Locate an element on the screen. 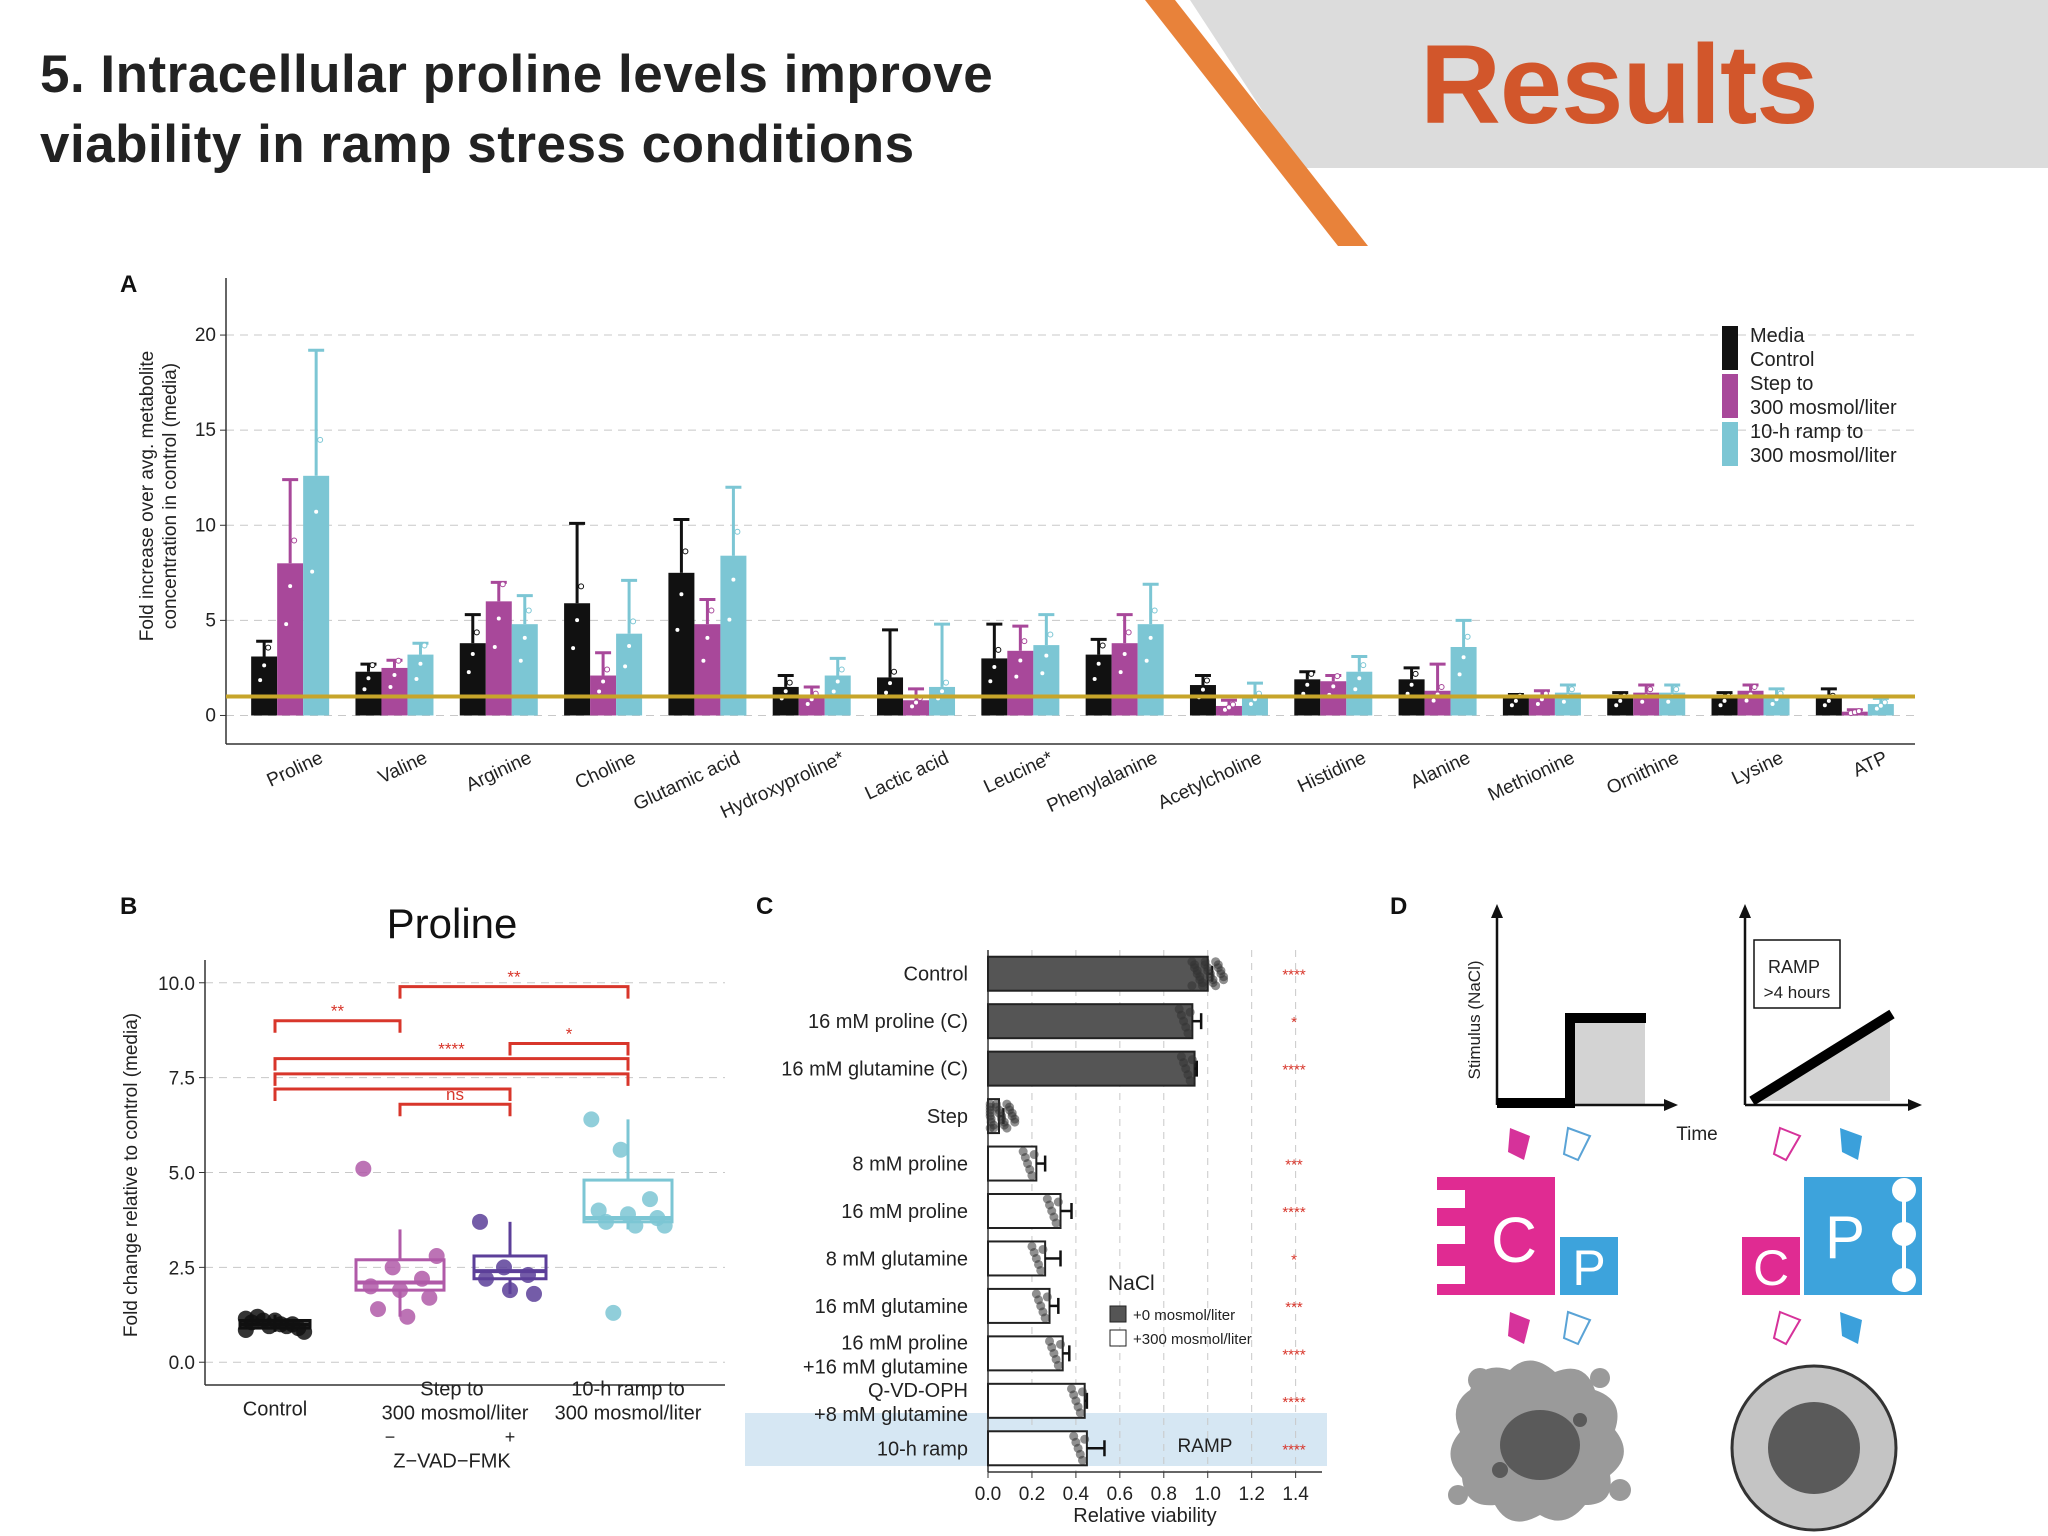  bar-valine-step-to-300-mosmol-liter is located at coordinates (394, 686).